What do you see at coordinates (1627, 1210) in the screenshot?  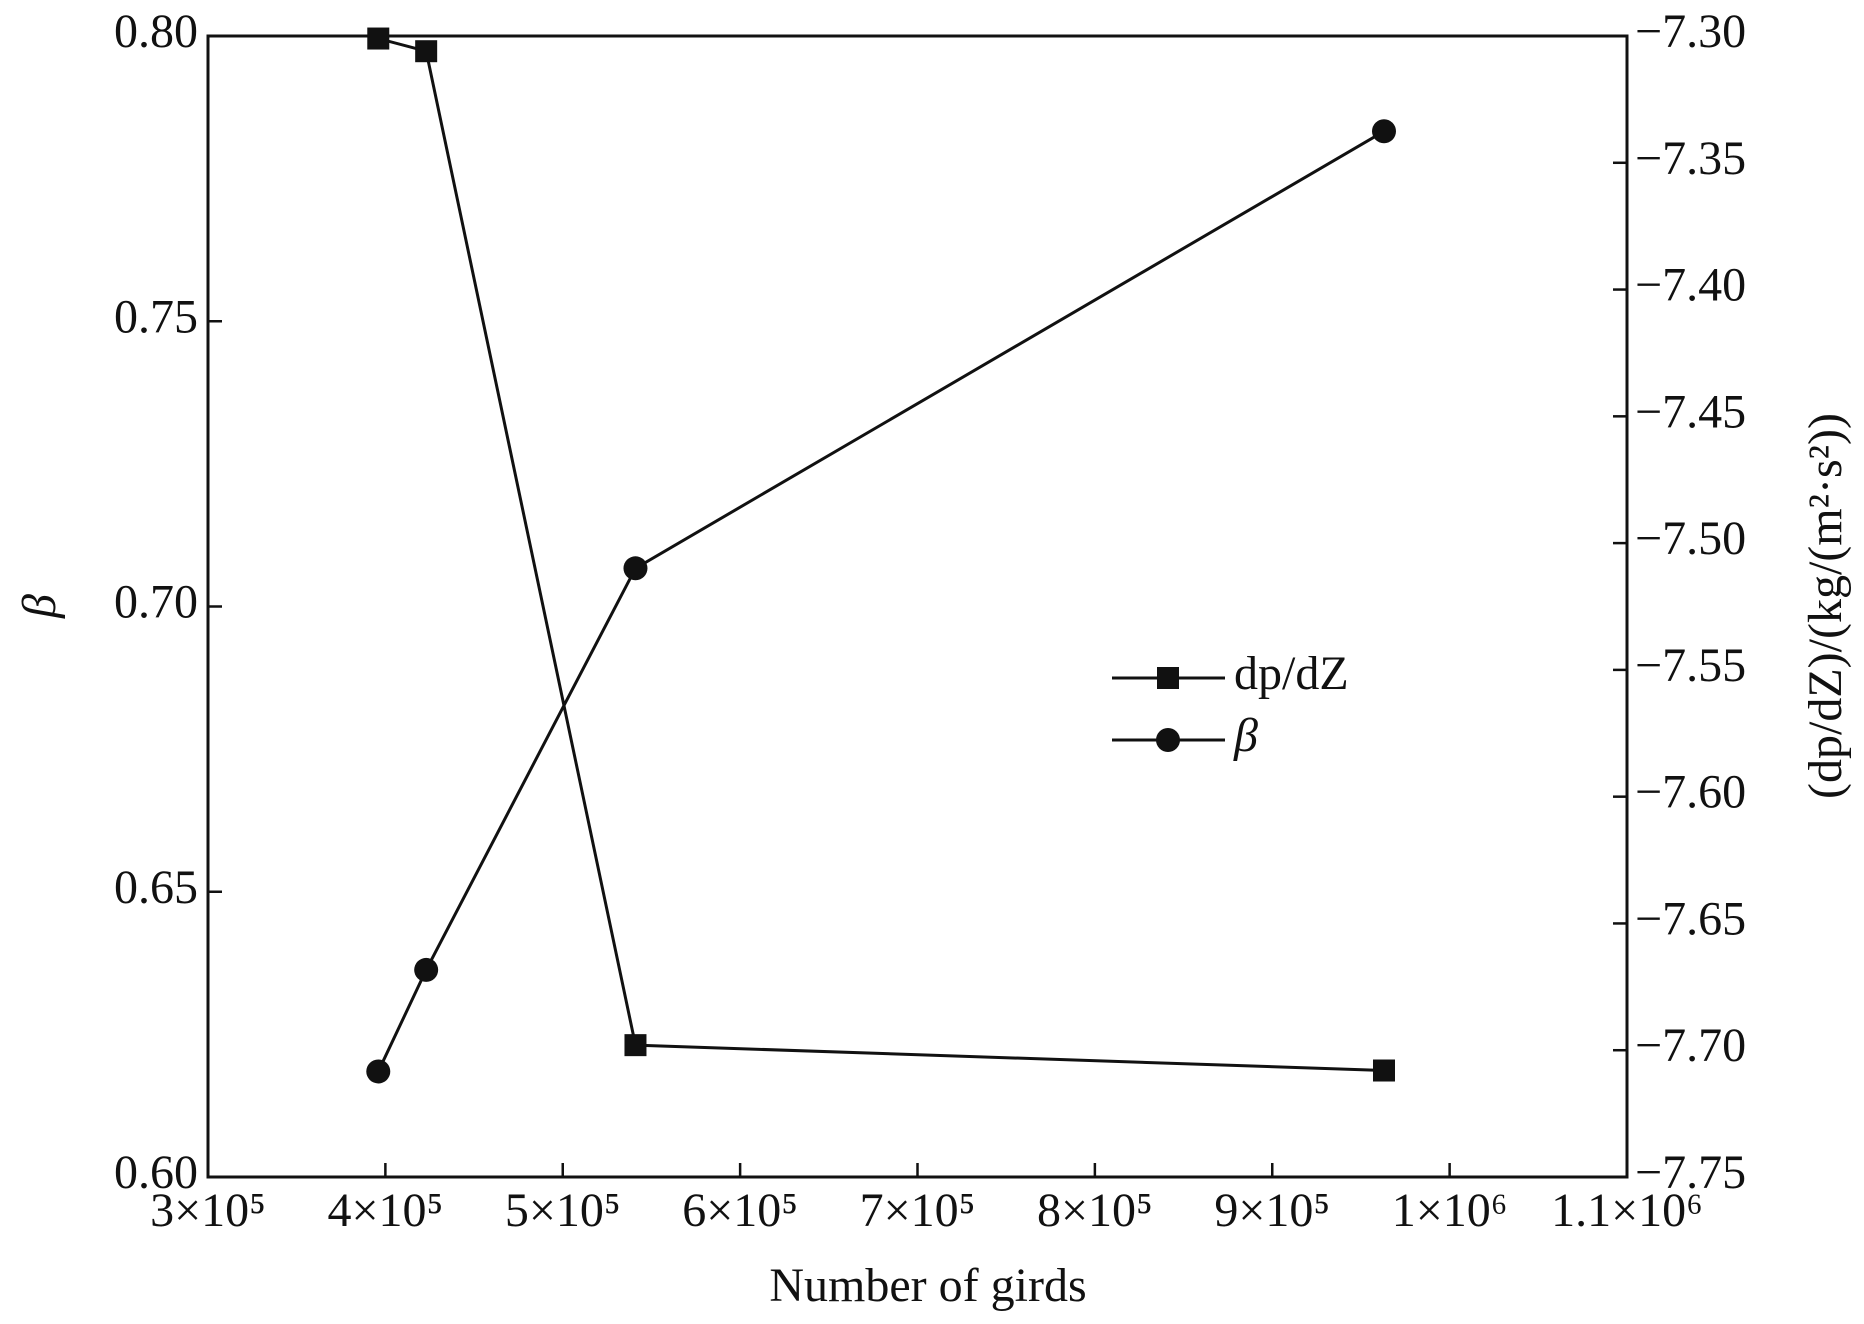 I see `x-tick-label: 1.1×10⁶` at bounding box center [1627, 1210].